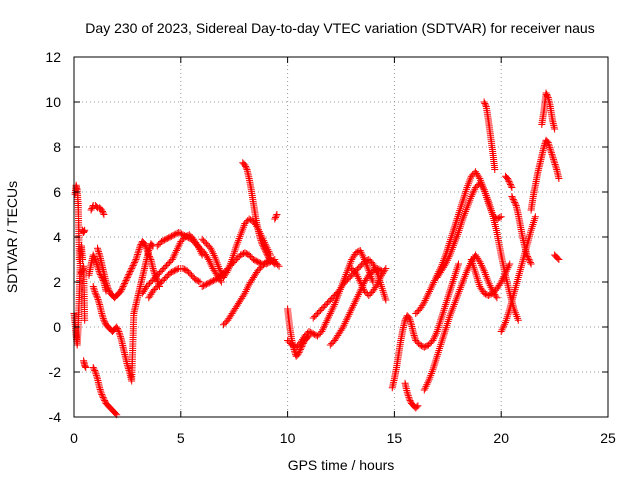  Describe the element at coordinates (85, 364) in the screenshot. I see `series-s5` at that location.